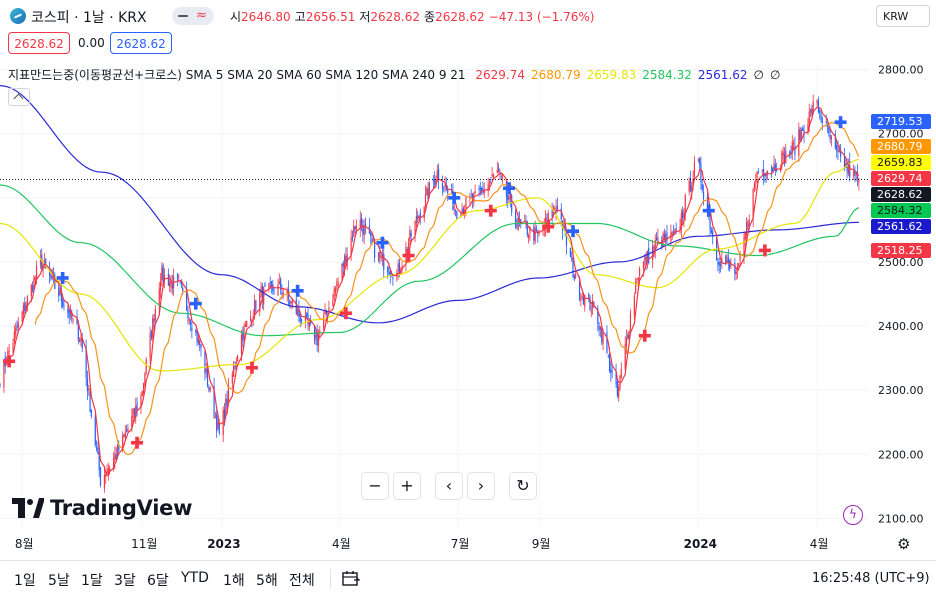  I want to click on ohlc-value: 2628.62, so click(395, 17).